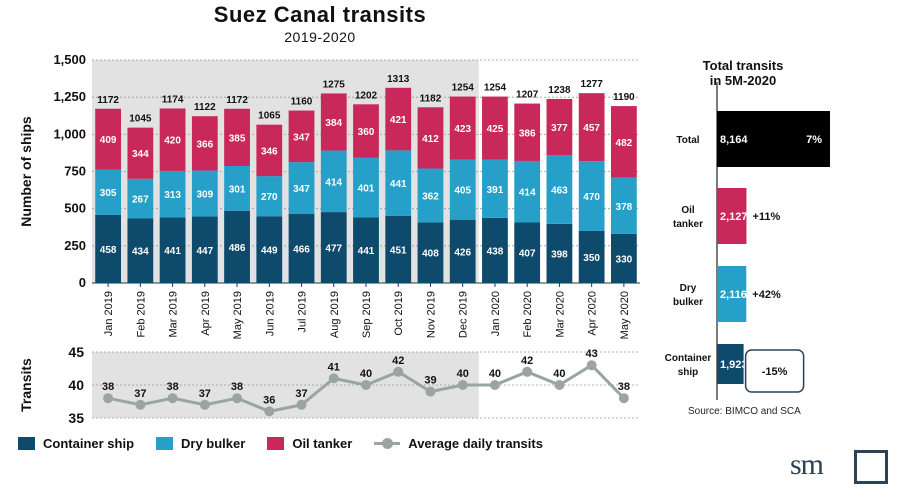  I want to click on y-tick-label: 750, so click(75, 171).